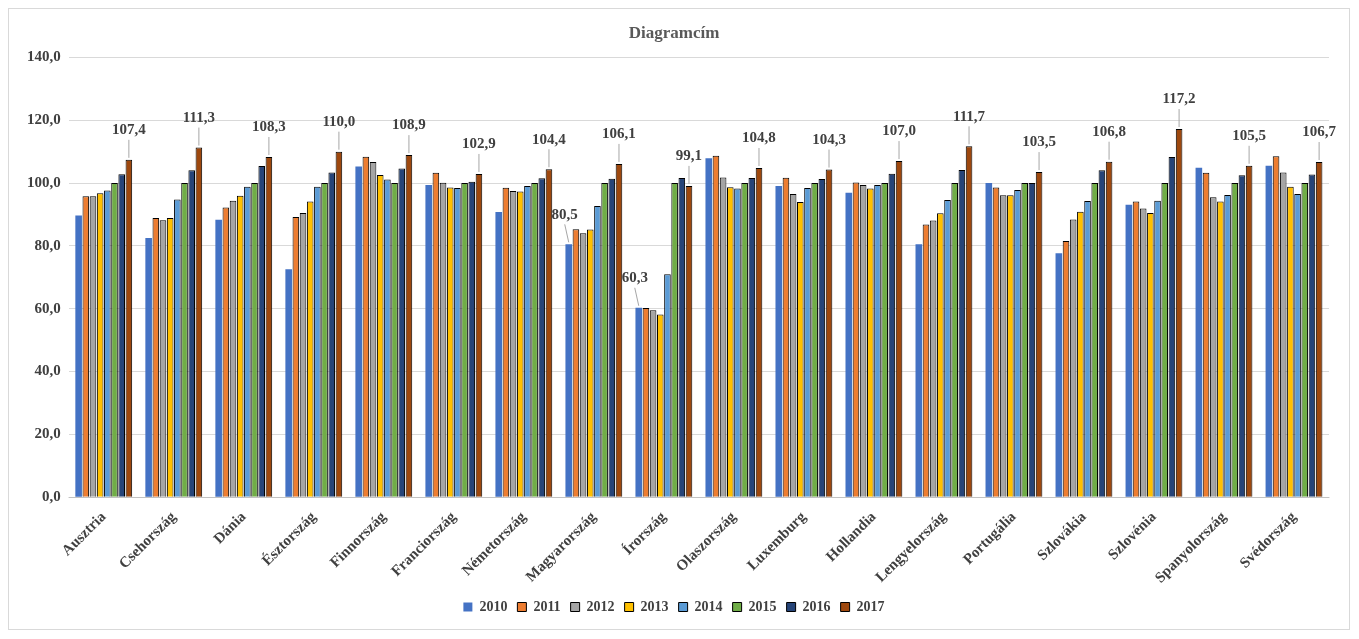 The height and width of the screenshot is (639, 1359). I want to click on legend-label: 2015, so click(762, 606).